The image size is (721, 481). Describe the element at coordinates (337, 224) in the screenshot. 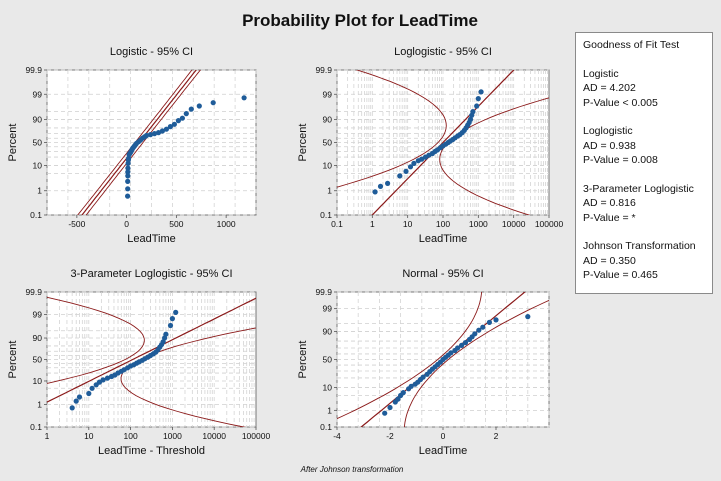

I see `x-tick-label: 0.1` at that location.